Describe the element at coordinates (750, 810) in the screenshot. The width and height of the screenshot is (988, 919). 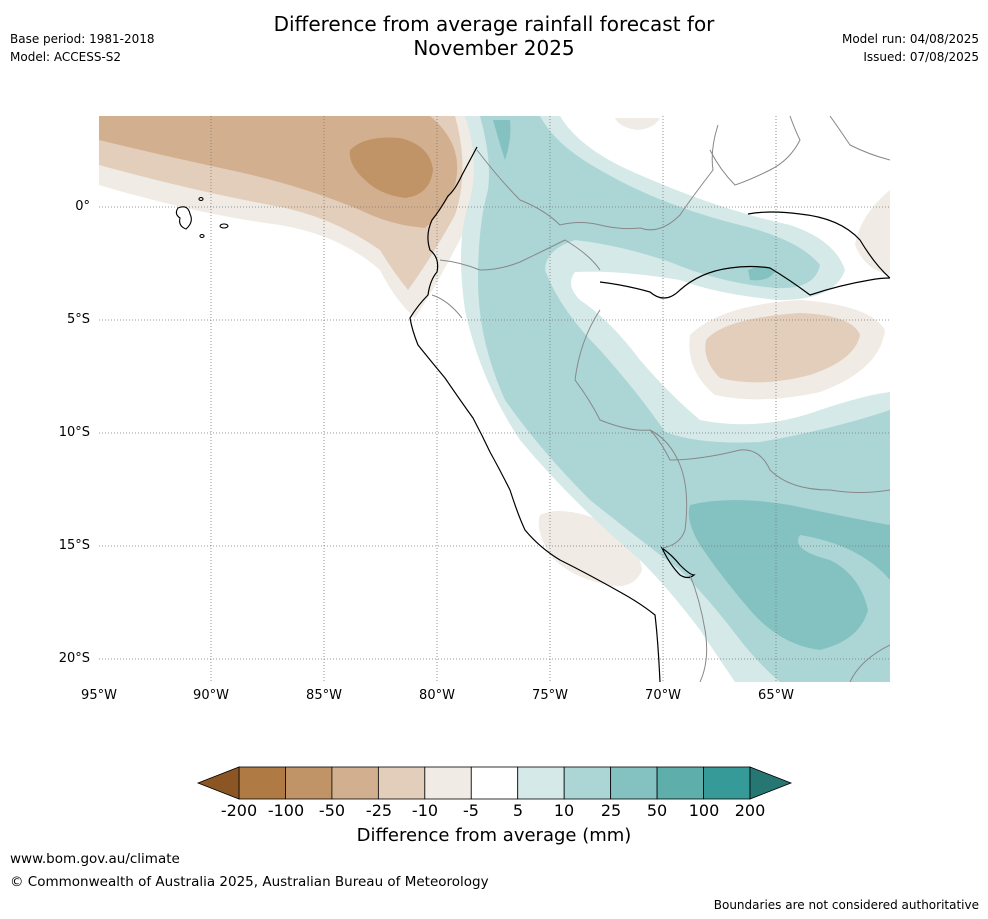
I see `cb-label-12: 200` at that location.